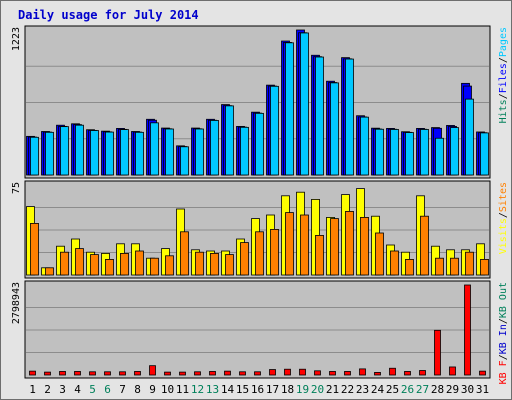 Image resolution: width=512 pixels, height=400 pixels. Describe the element at coordinates (16, 188) in the screenshot. I see `y-max-label: 75` at that location.